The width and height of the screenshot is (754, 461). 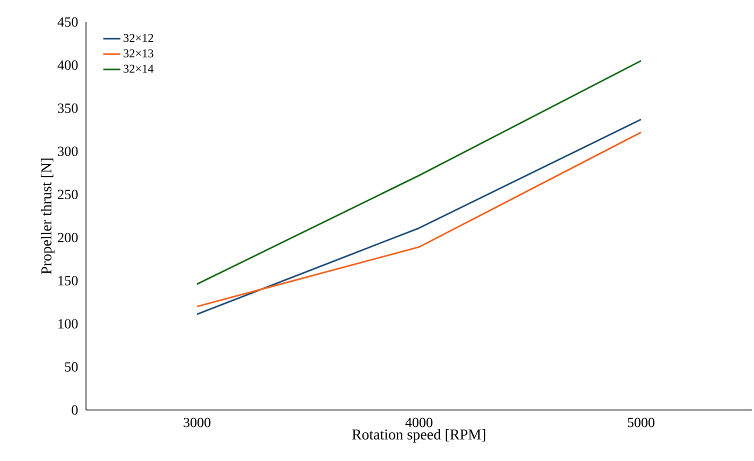 What do you see at coordinates (139, 38) in the screenshot?
I see `legend-label: 32×12` at bounding box center [139, 38].